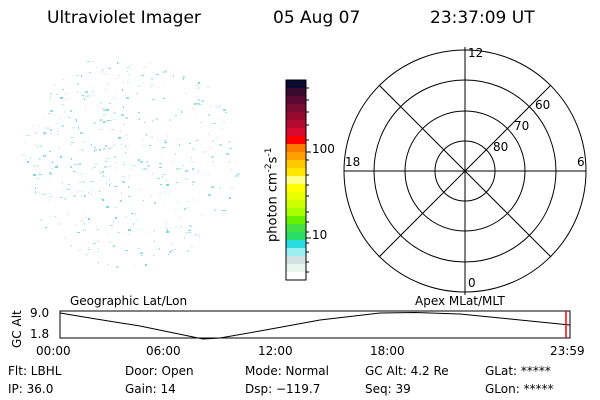  Describe the element at coordinates (287, 371) in the screenshot. I see `mode-status: Mode: Normal` at that location.